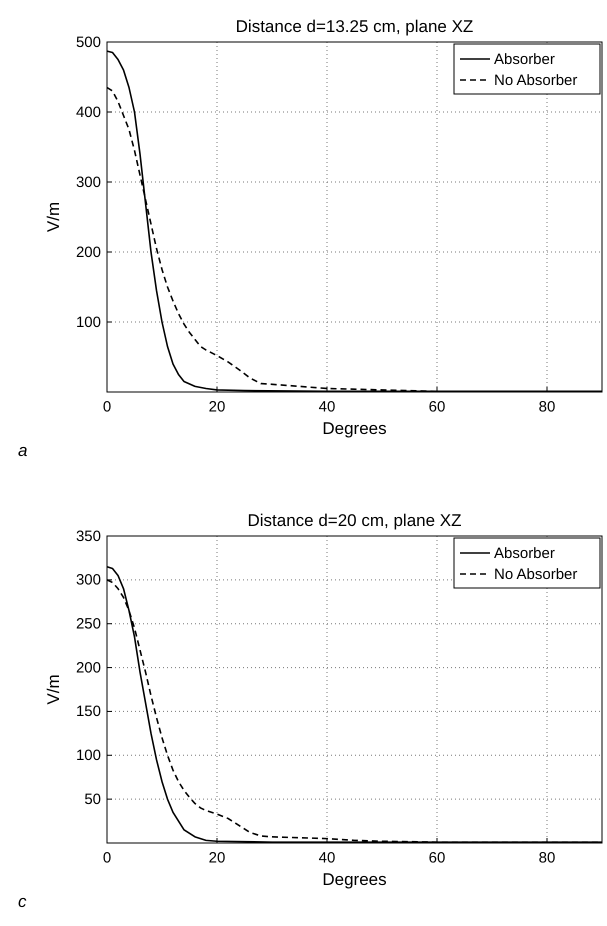 The height and width of the screenshot is (926, 607). Describe the element at coordinates (88, 536) in the screenshot. I see `y-tick-label: 350` at that location.